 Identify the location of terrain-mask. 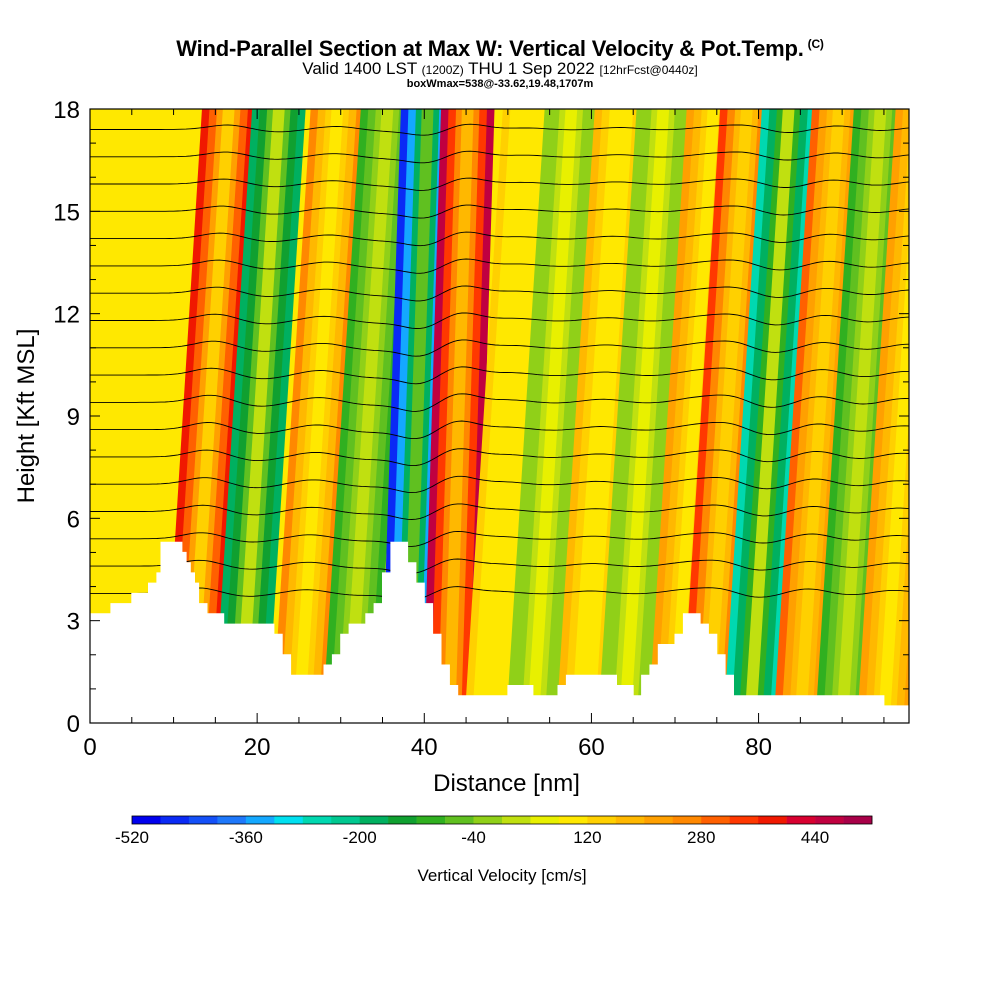
(499, 632).